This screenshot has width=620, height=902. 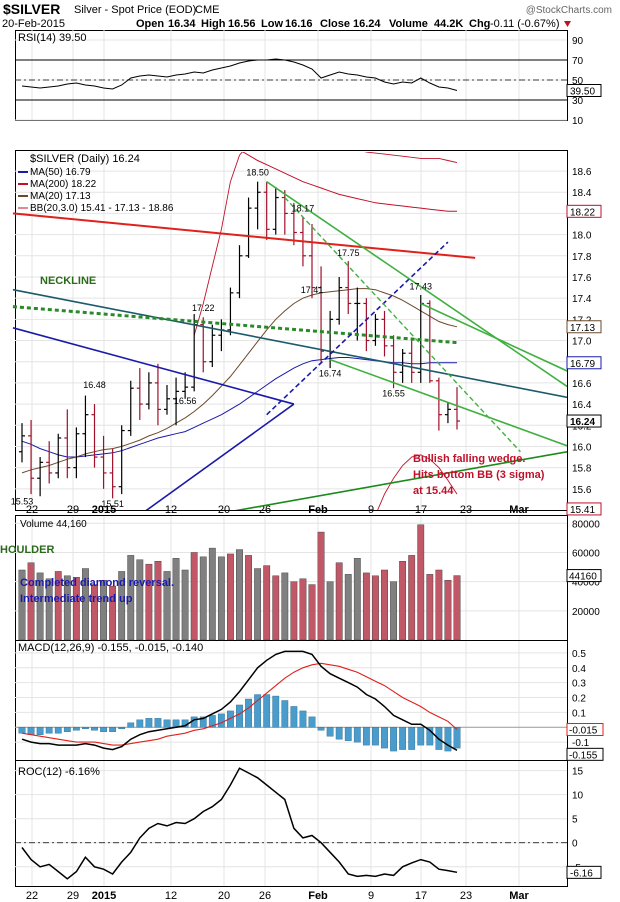 What do you see at coordinates (52, 38) in the screenshot?
I see `rsi-legend: RSI(14) 39.50` at bounding box center [52, 38].